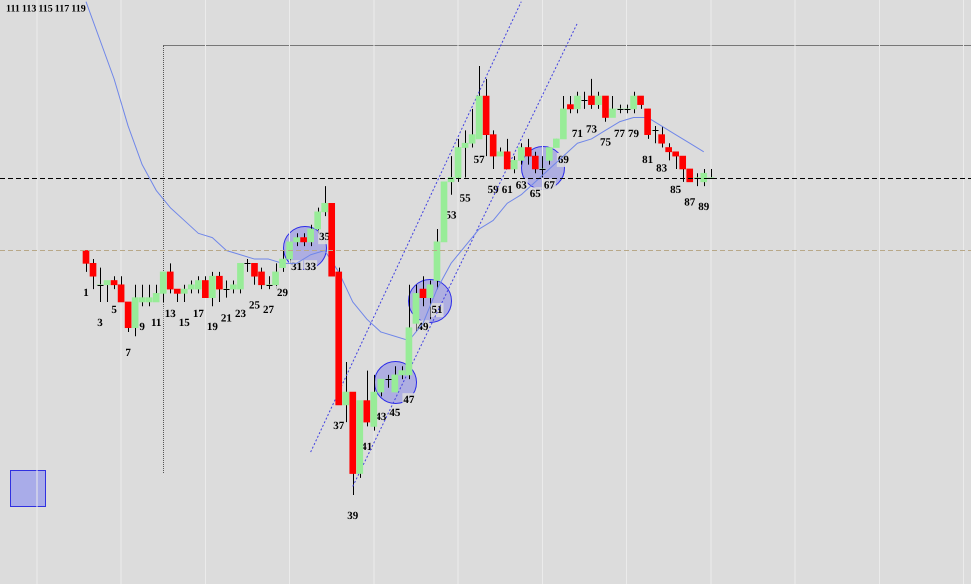 Image resolution: width=971 pixels, height=584 pixels. I want to click on x-tick-label: 21, so click(226, 318).